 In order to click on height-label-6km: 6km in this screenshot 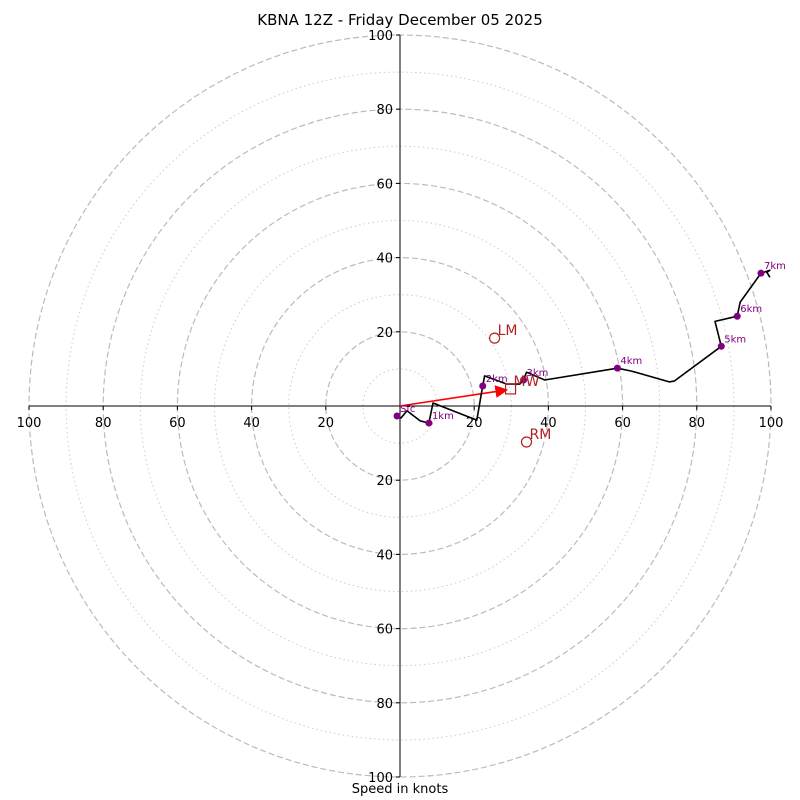, I will do `click(751, 309)`.